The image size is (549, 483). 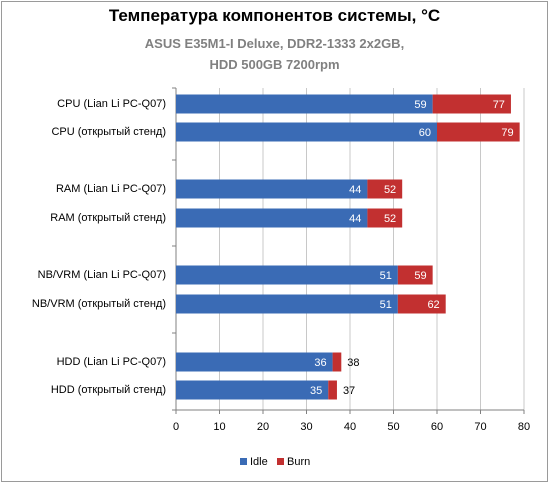 What do you see at coordinates (259, 462) in the screenshot?
I see `legend-label-idle: Idle` at bounding box center [259, 462].